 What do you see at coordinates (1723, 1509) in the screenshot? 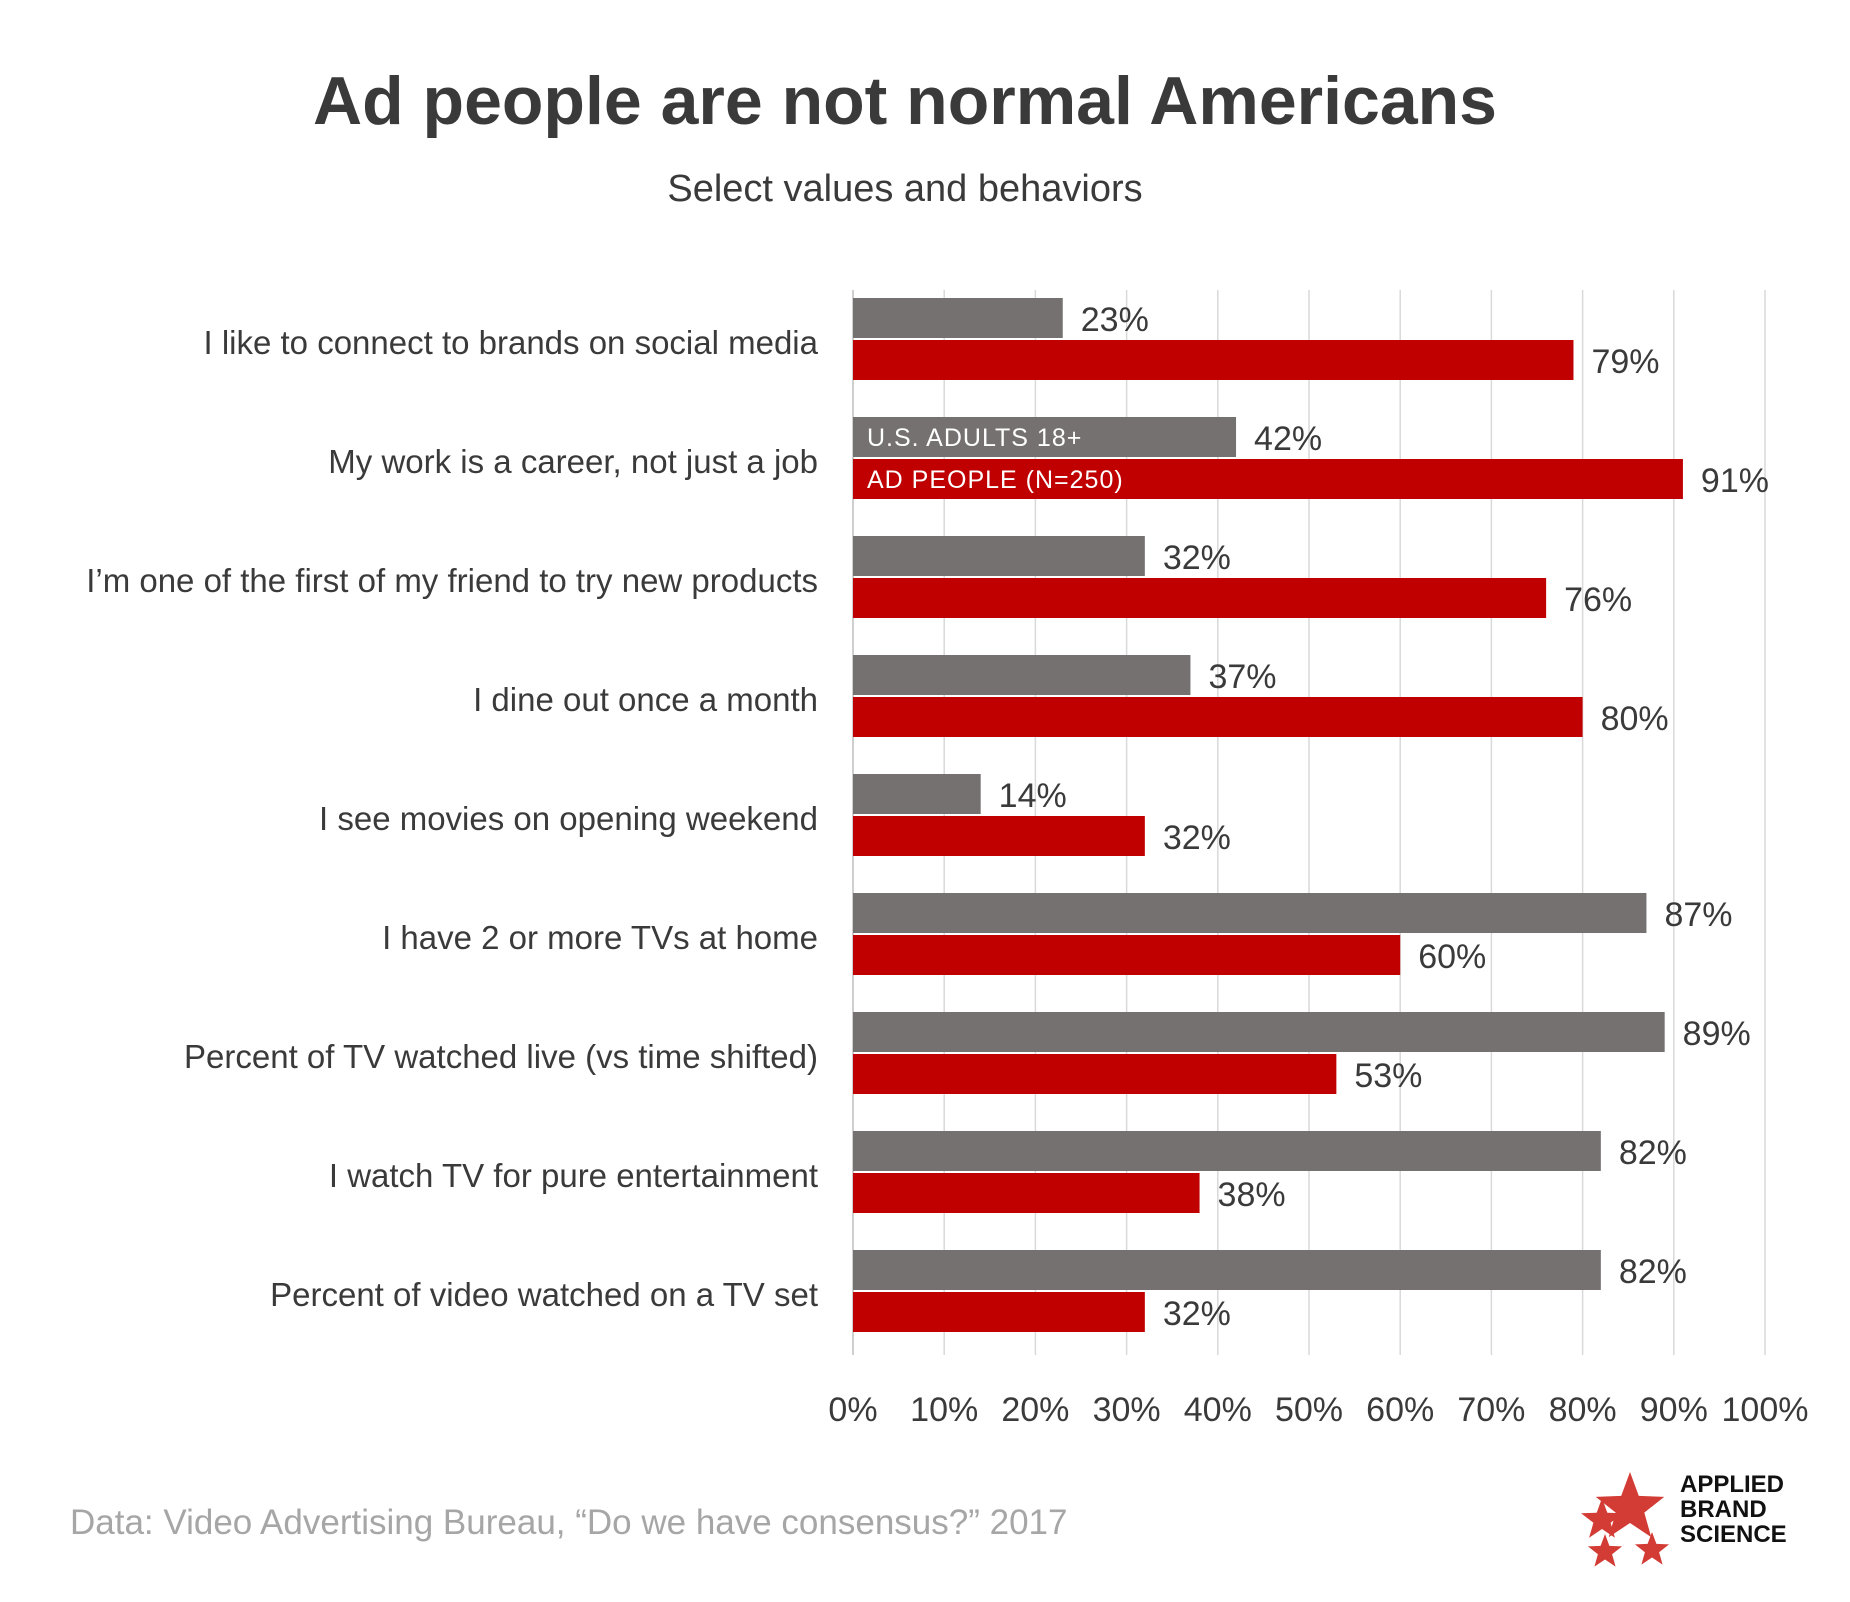
I see `logo-line-2: BRAND` at bounding box center [1723, 1509].